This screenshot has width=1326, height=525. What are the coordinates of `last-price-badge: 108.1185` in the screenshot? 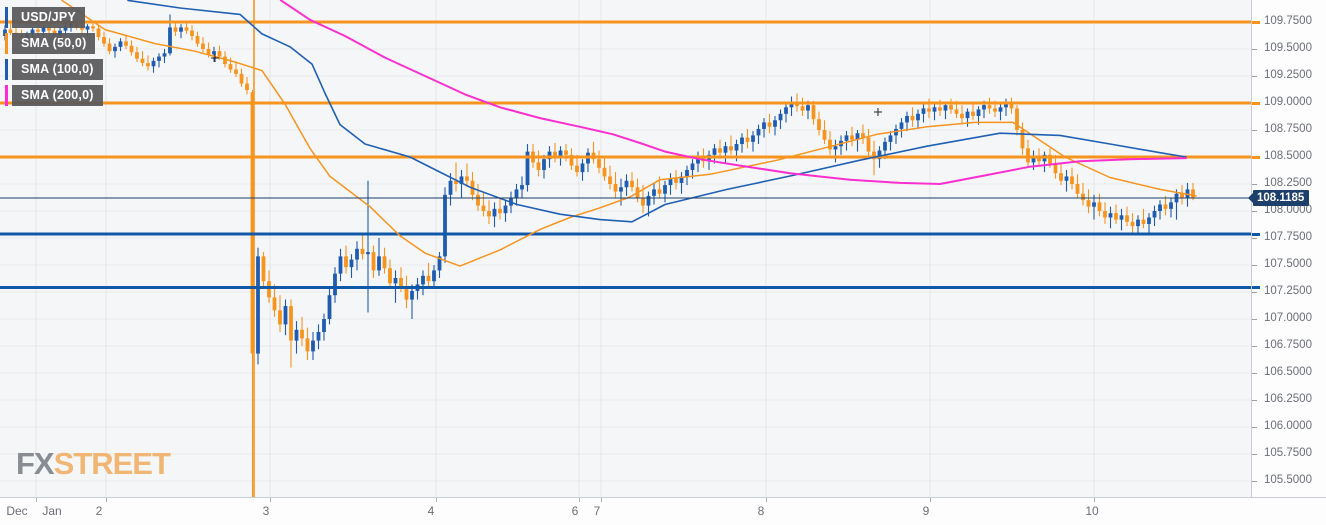 It's located at (1278, 198).